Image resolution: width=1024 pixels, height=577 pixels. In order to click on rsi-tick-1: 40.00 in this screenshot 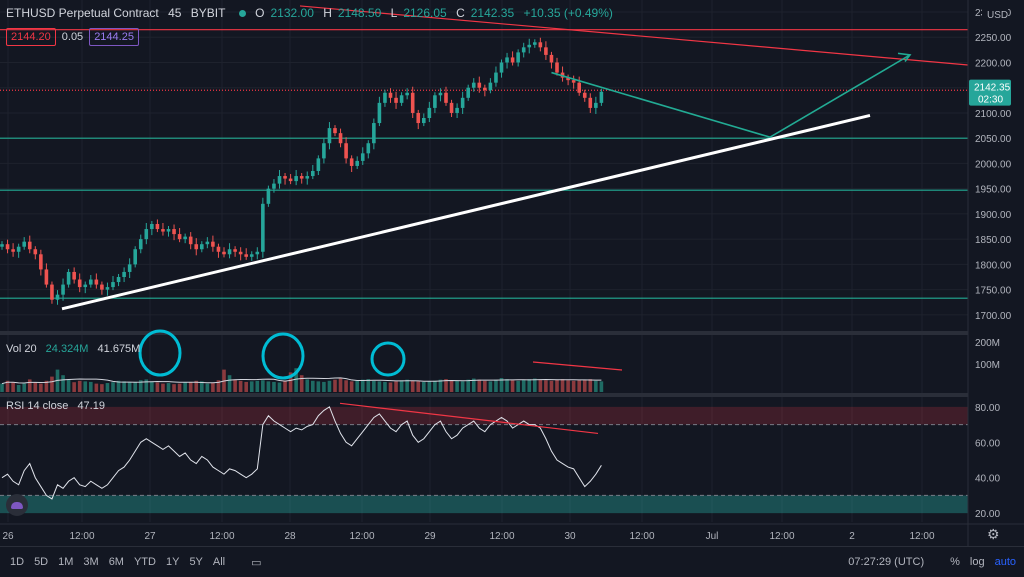, I will do `click(987, 479)`.